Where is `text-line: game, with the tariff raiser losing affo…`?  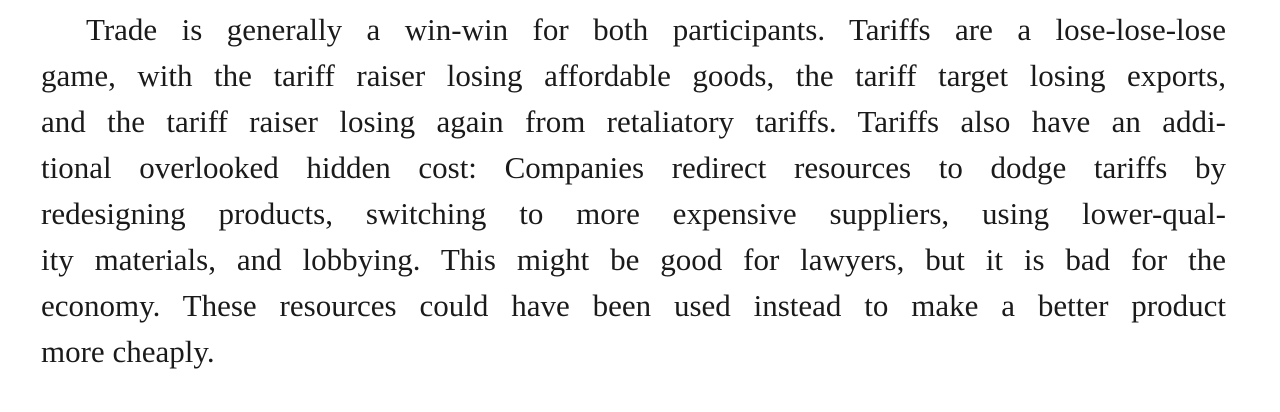
text-line: game, with the tariff raiser losing affo… is located at coordinates (633, 75).